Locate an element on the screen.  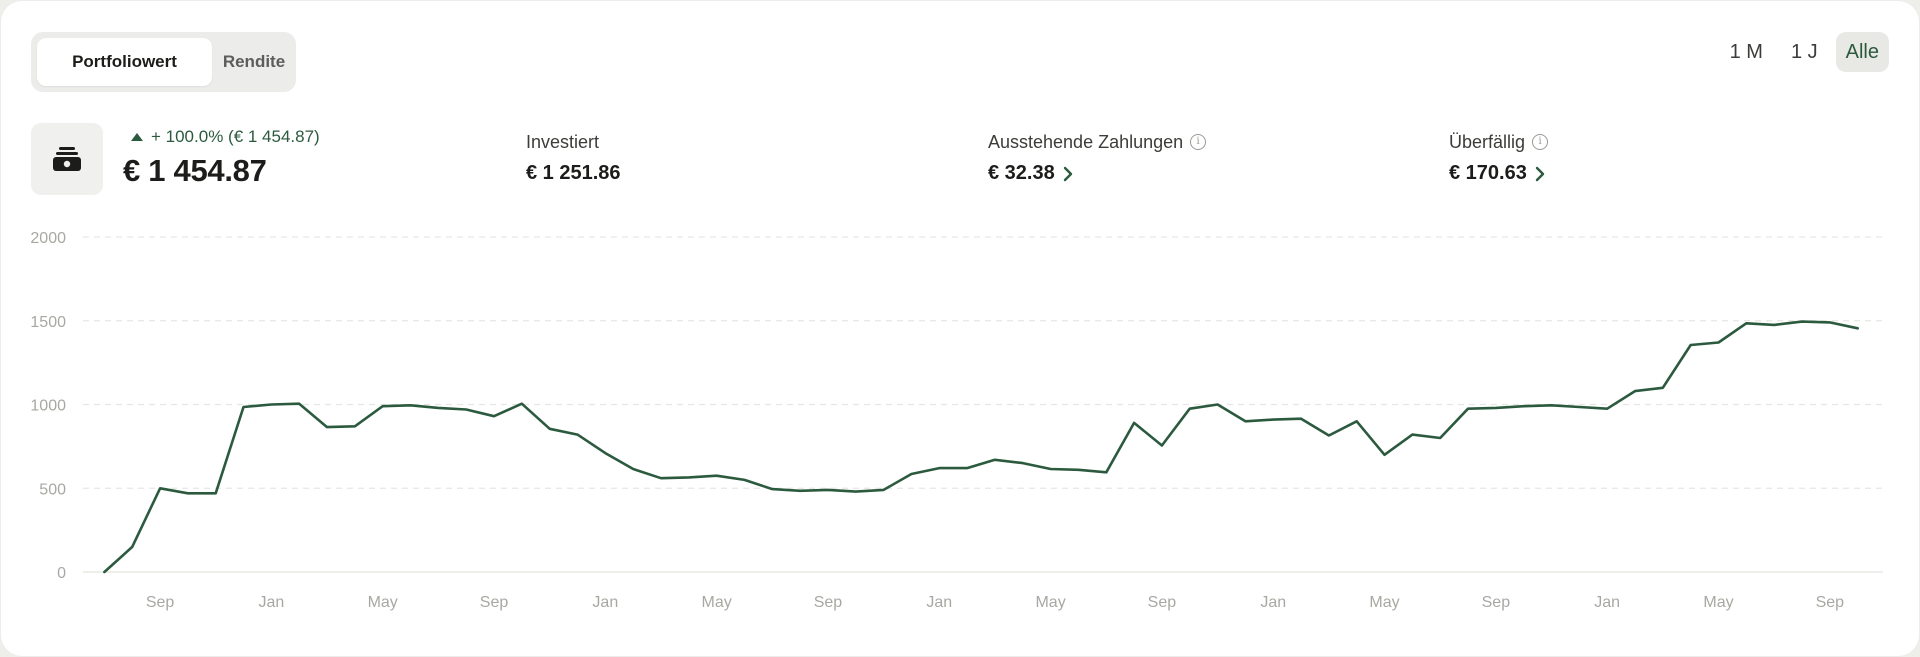
range-1j-button: 1 J is located at coordinates (1804, 51).